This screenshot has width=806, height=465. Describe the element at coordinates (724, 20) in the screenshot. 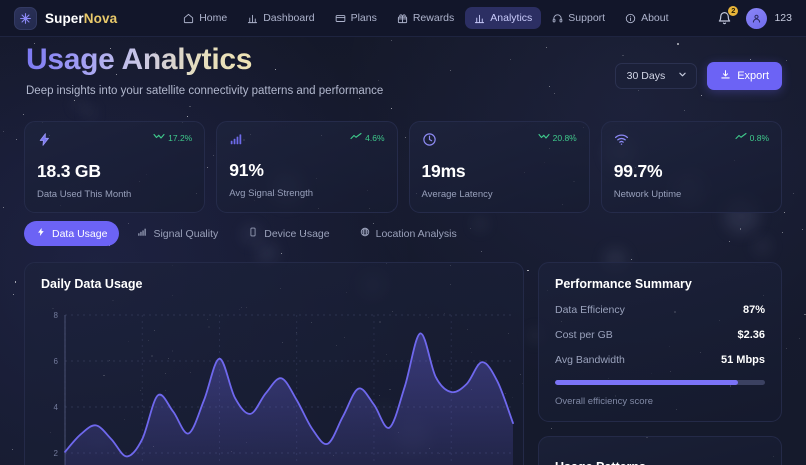

I see `bell-icon` at that location.